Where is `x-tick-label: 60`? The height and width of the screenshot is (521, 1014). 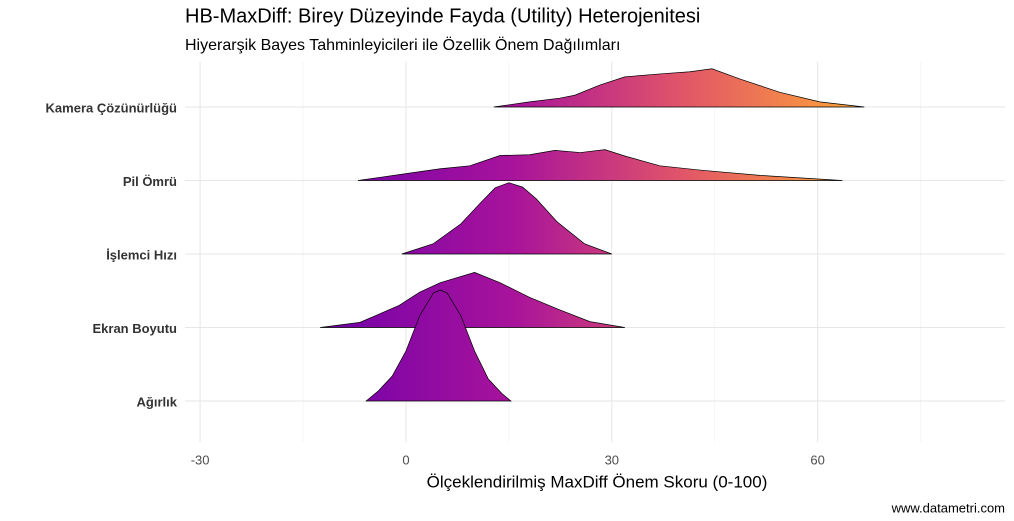
x-tick-label: 60 is located at coordinates (817, 459).